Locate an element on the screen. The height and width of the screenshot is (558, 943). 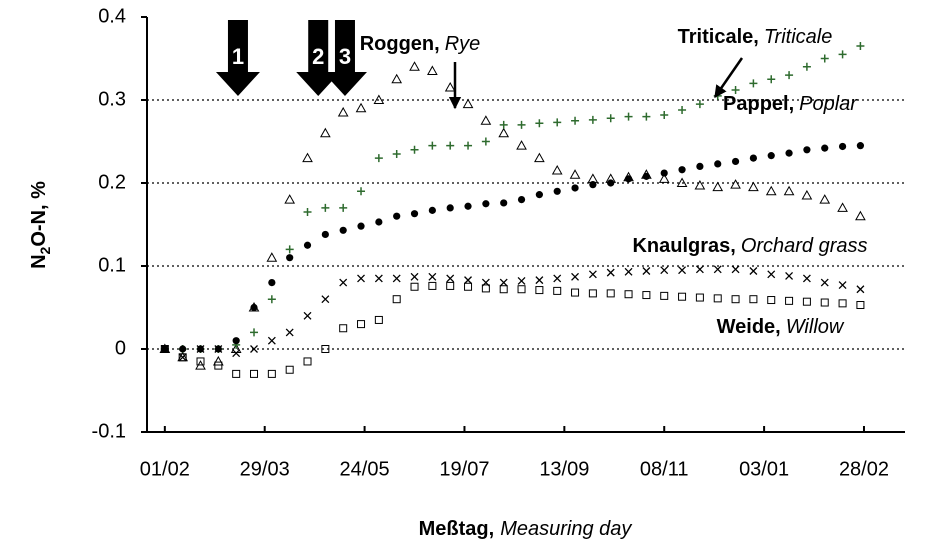
series-label: Knaulgras, Orchard grass is located at coordinates (749, 246).